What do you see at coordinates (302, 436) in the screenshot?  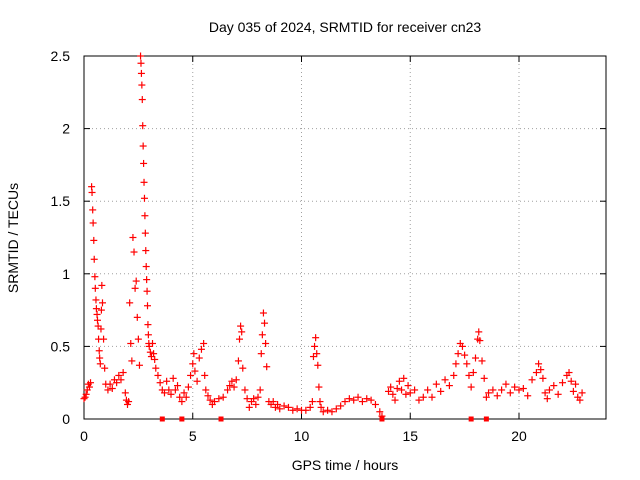 I see `x-tick-label: 10` at bounding box center [302, 436].